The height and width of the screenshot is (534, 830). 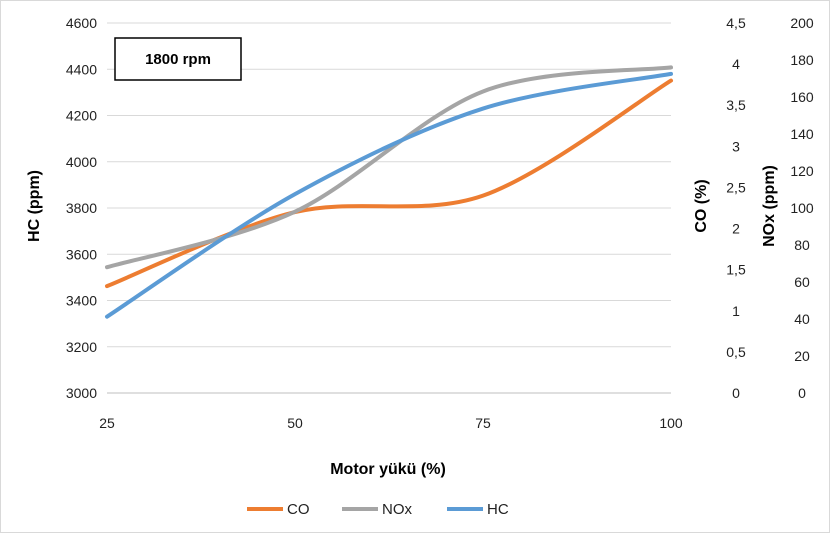 What do you see at coordinates (736, 146) in the screenshot?
I see `co-tick-label: 3` at bounding box center [736, 146].